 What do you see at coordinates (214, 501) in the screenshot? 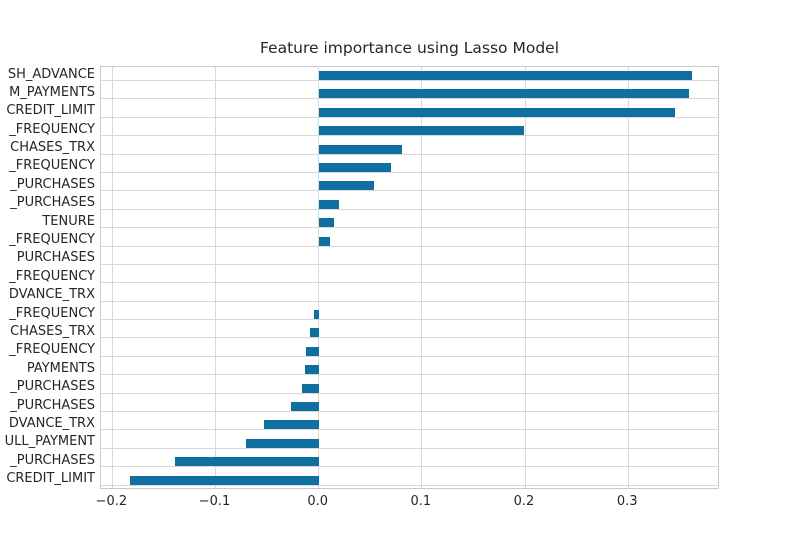
I see `x-tick-label: −0.1` at bounding box center [214, 501].